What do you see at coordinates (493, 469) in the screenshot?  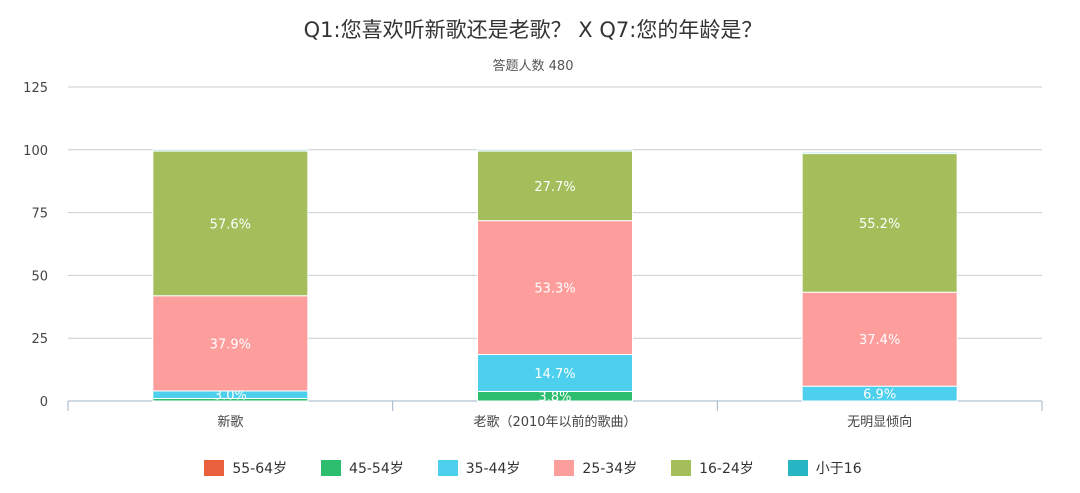 I see `legend-label: 35-44岁` at bounding box center [493, 469].